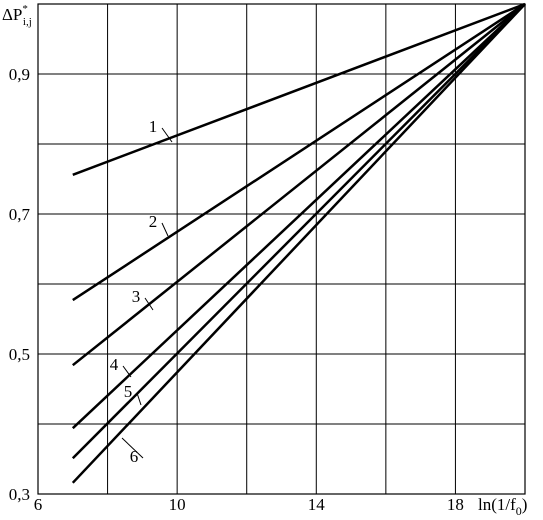 Image resolution: width=543 pixels, height=520 pixels. I want to click on y-tick-label: 0,5, so click(19, 354).